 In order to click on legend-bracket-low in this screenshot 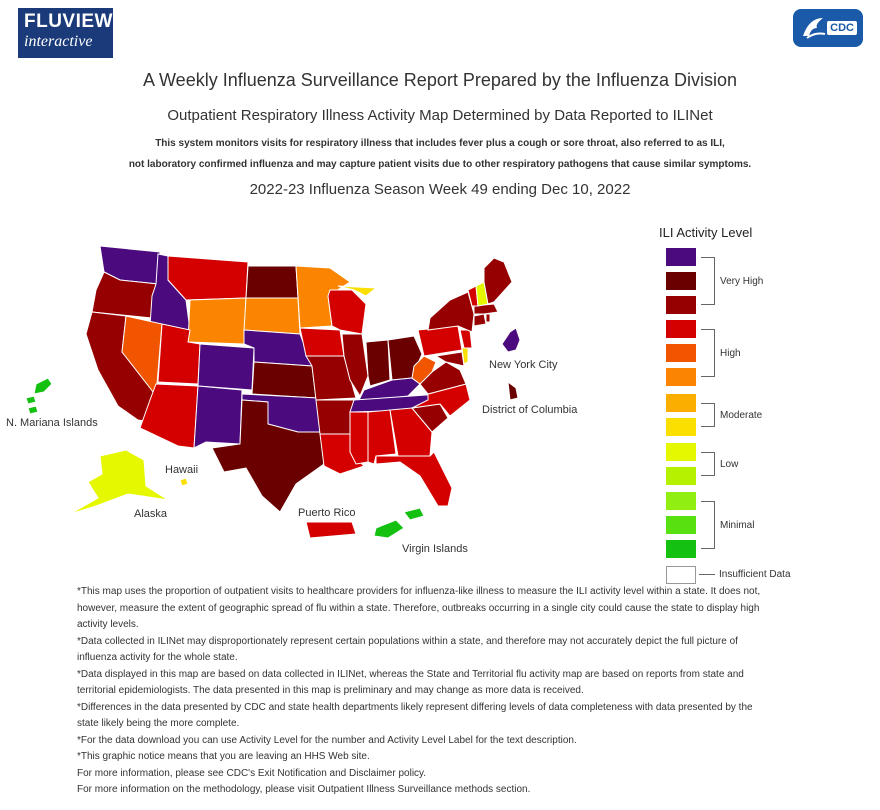, I will do `click(708, 464)`.